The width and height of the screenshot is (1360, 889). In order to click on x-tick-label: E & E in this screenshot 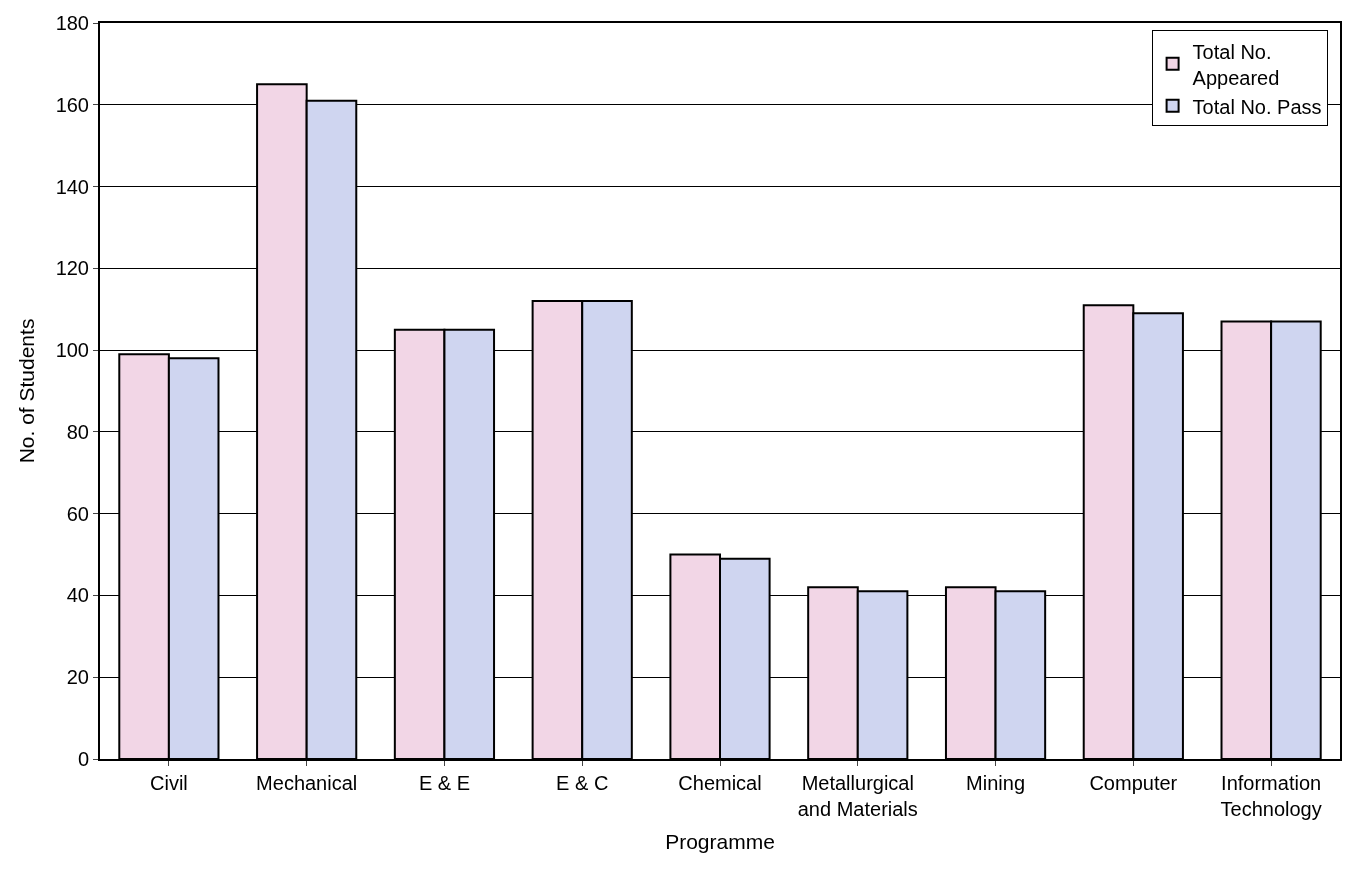, I will do `click(444, 783)`.